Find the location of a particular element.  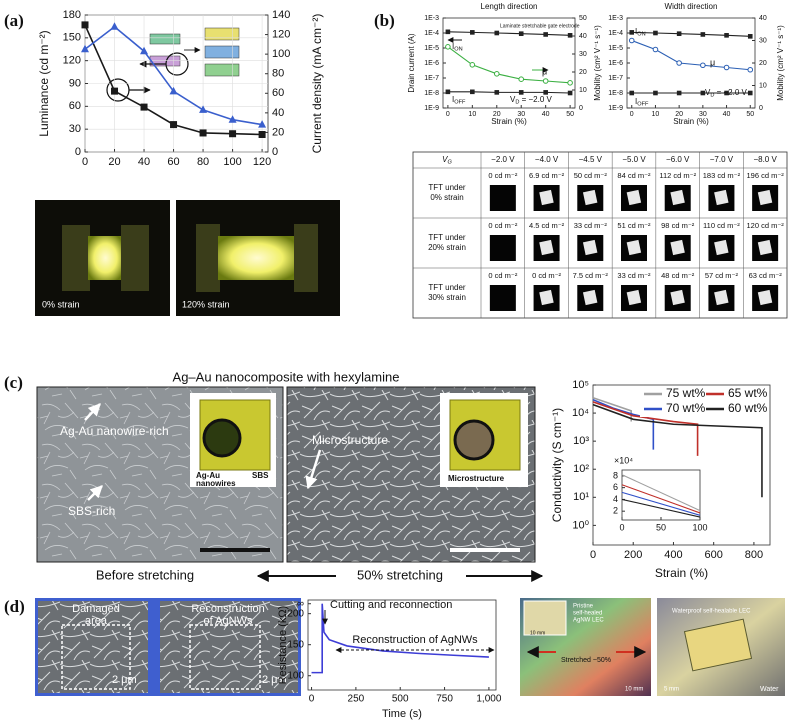

inset-label: SBS is located at coordinates (260, 475).